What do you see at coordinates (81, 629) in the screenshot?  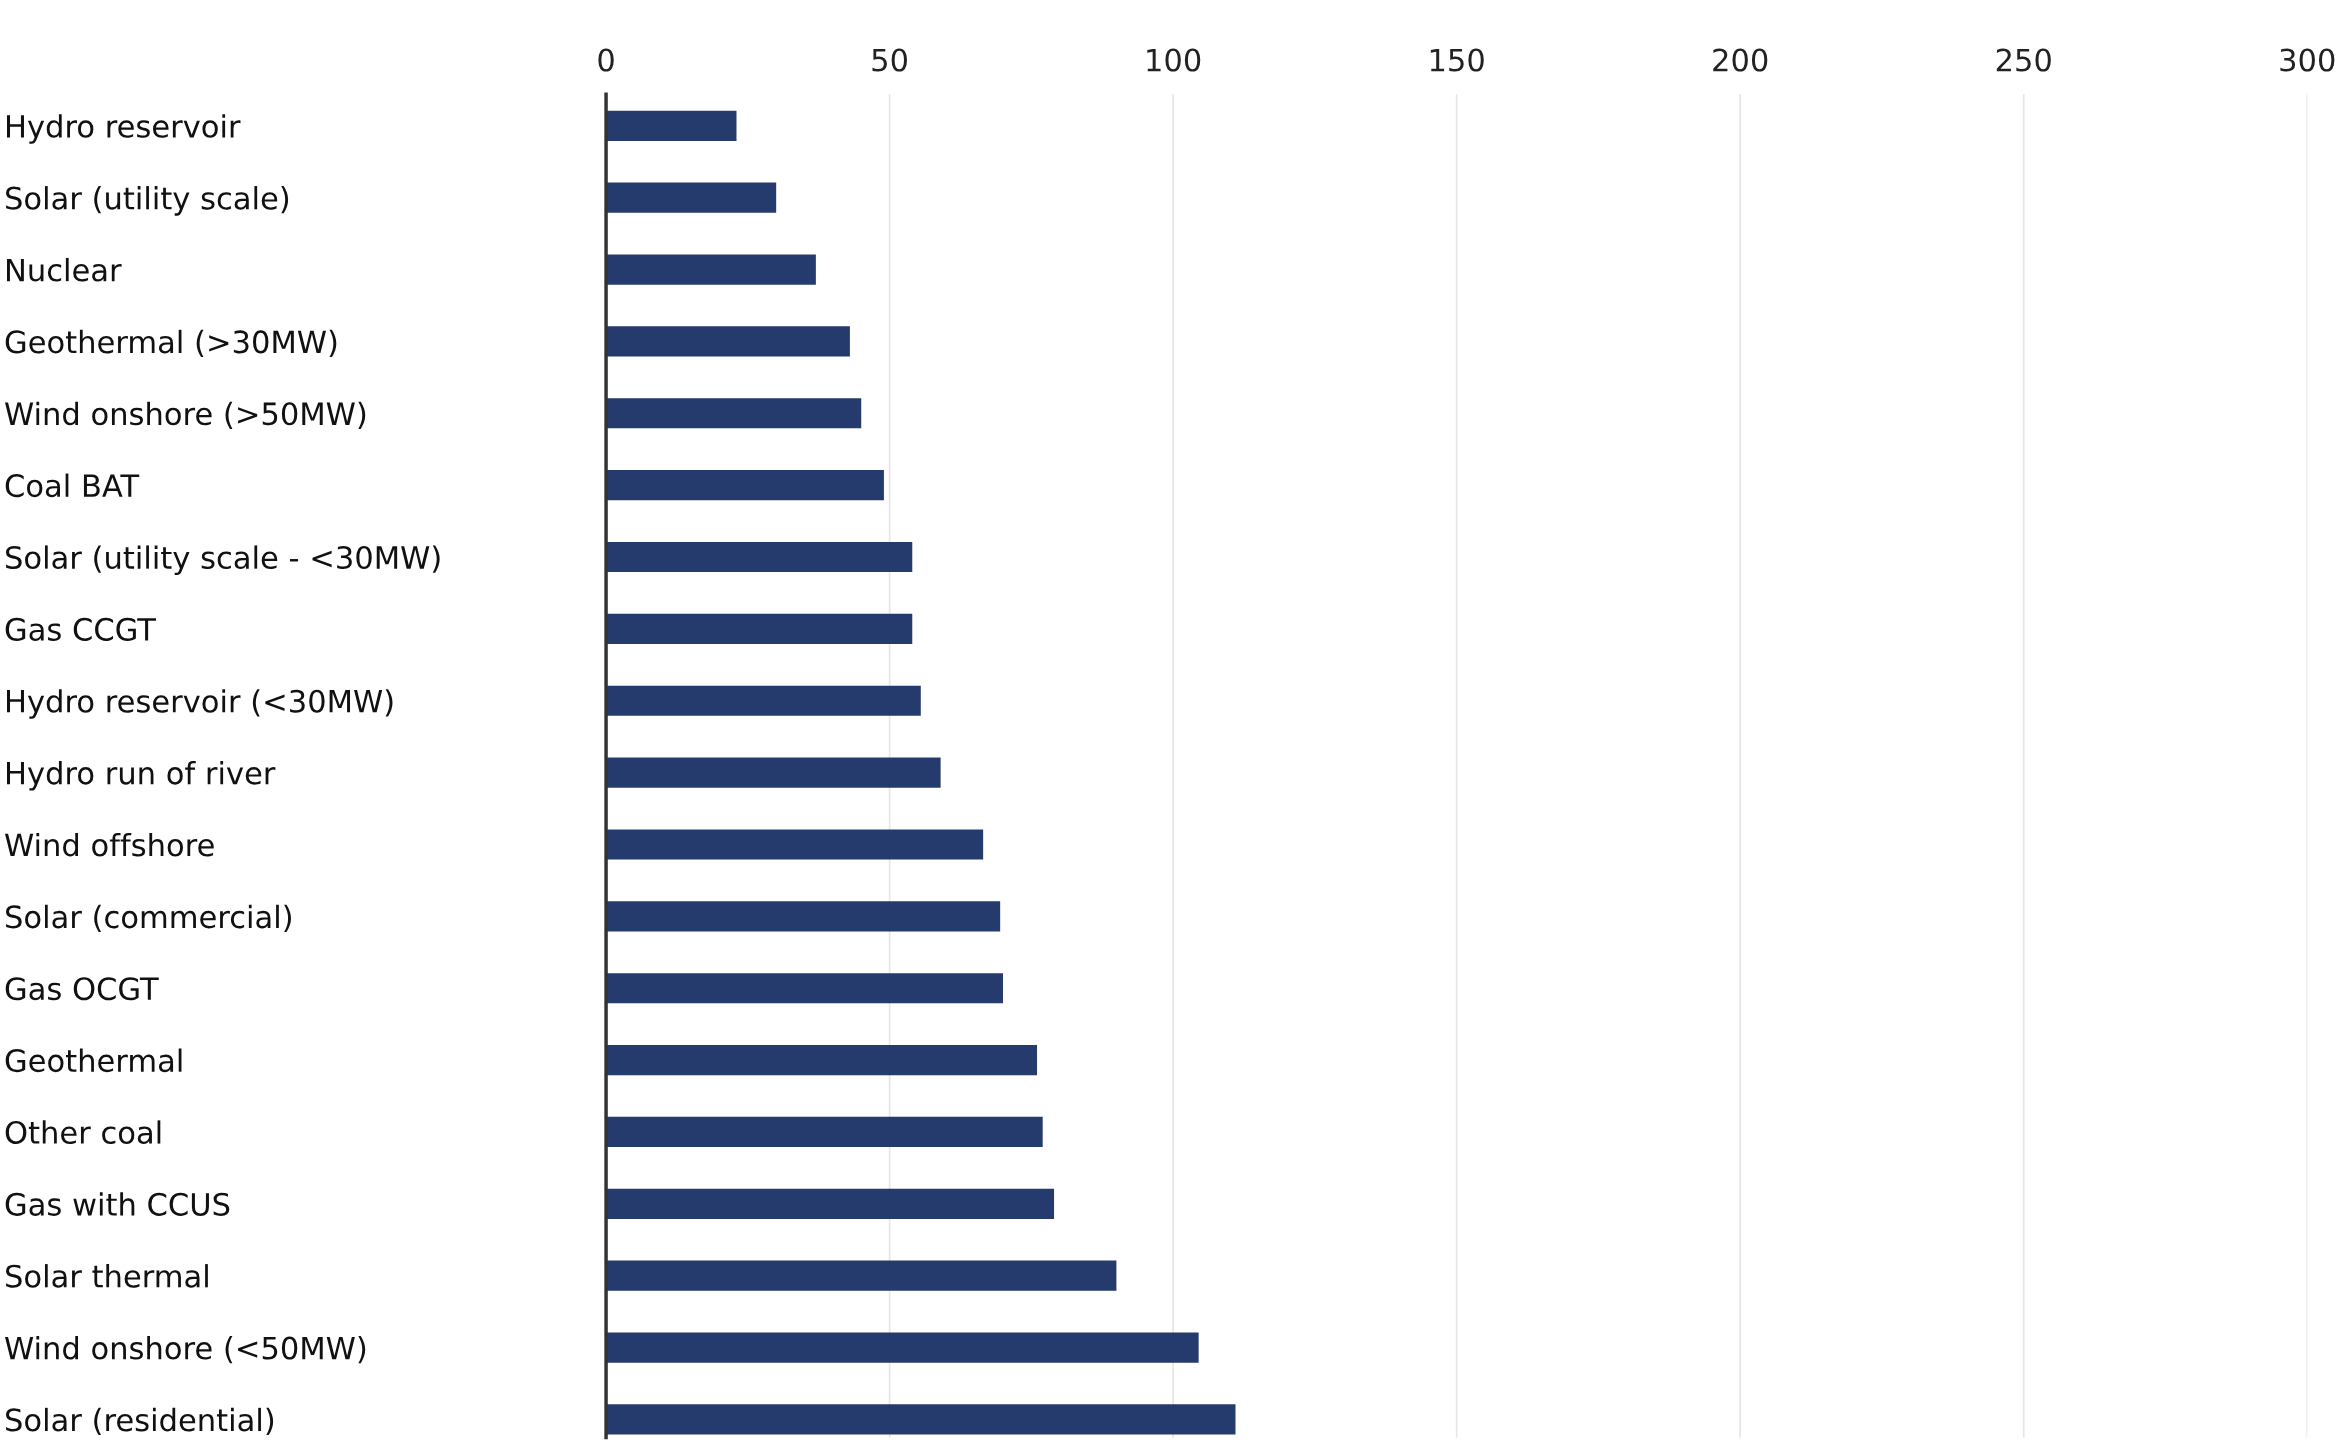 I see `y-tick-label: Gas CCGT` at bounding box center [81, 629].